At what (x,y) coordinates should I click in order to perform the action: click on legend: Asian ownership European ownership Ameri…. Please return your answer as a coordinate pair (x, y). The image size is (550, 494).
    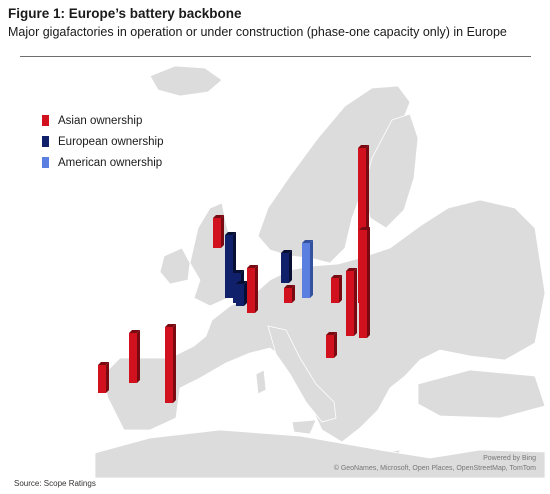
    Looking at the image, I should click on (103, 141).